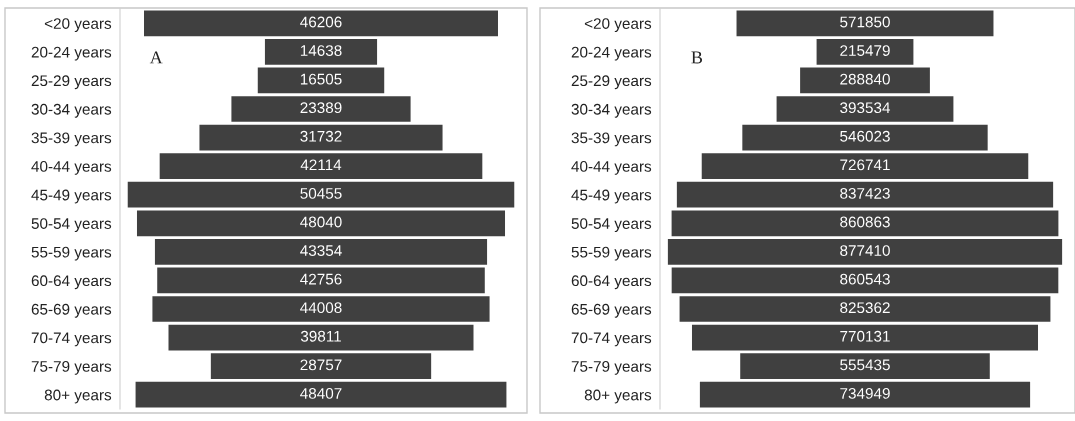 This screenshot has width=1075, height=421. What do you see at coordinates (321, 365) in the screenshot?
I see `data-label: 28757` at bounding box center [321, 365].